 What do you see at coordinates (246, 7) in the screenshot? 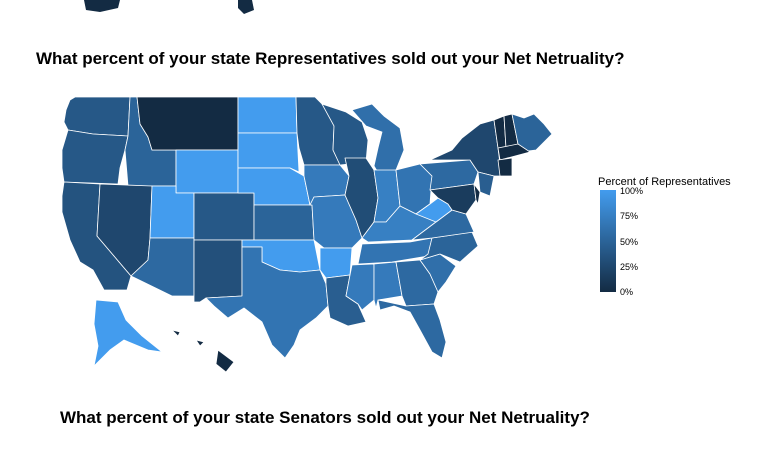
I see `prev-map-fragment-right` at bounding box center [246, 7].